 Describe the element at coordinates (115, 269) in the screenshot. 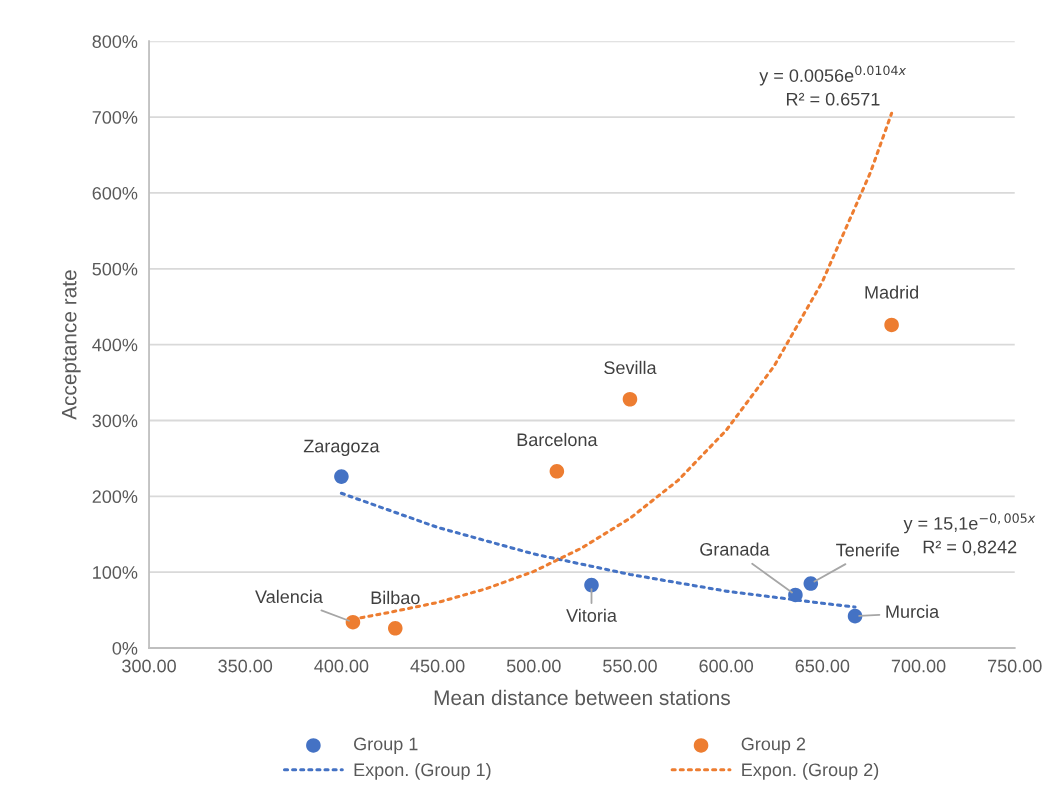

I see `y-tick-label: 500%` at that location.